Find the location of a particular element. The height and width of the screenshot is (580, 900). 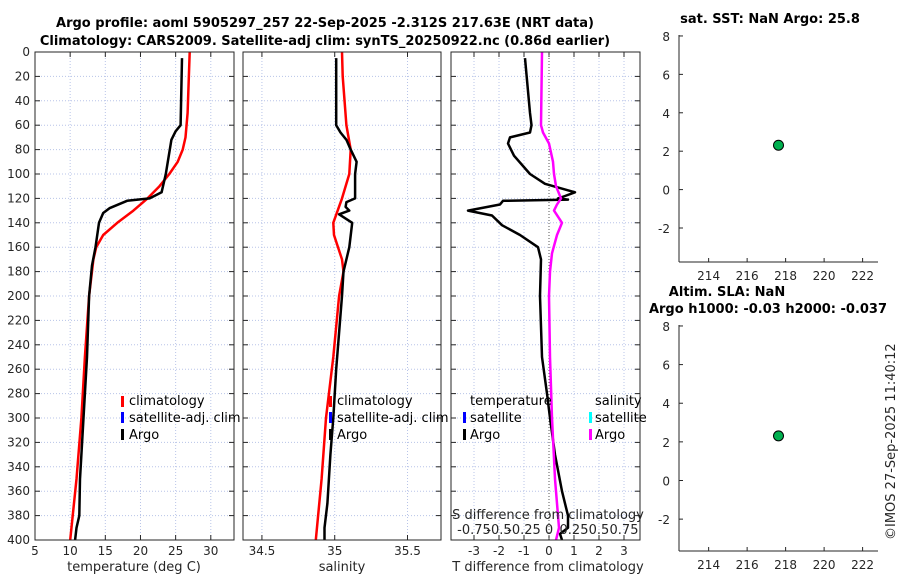

legend-argo: Argo is located at coordinates (144, 435).